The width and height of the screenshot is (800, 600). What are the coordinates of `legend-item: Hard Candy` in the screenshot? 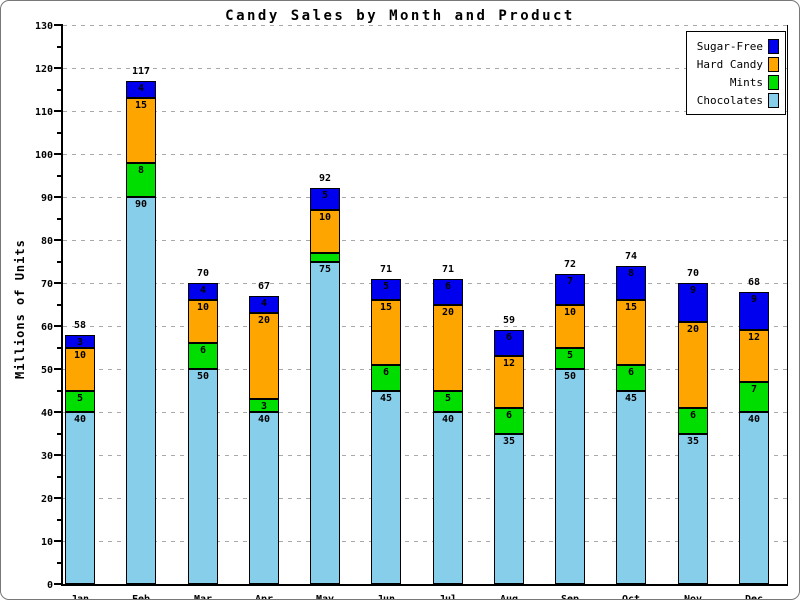 It's located at (738, 64).